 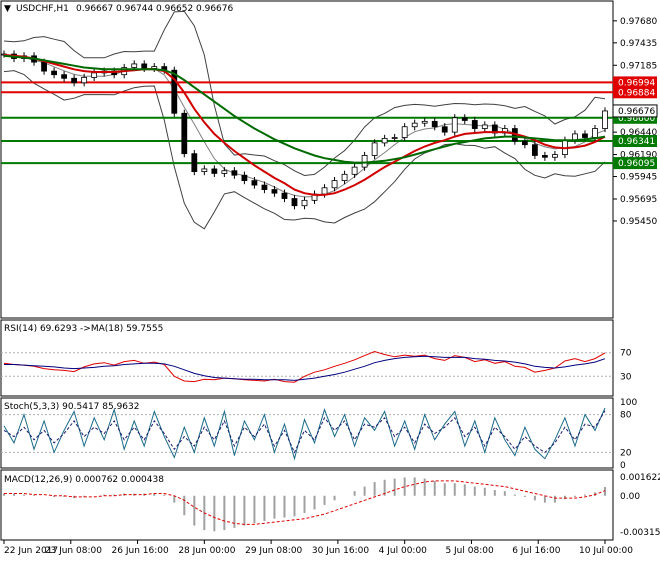 What do you see at coordinates (623, 466) in the screenshot?
I see `stoch-ytick-label: 0` at bounding box center [623, 466].